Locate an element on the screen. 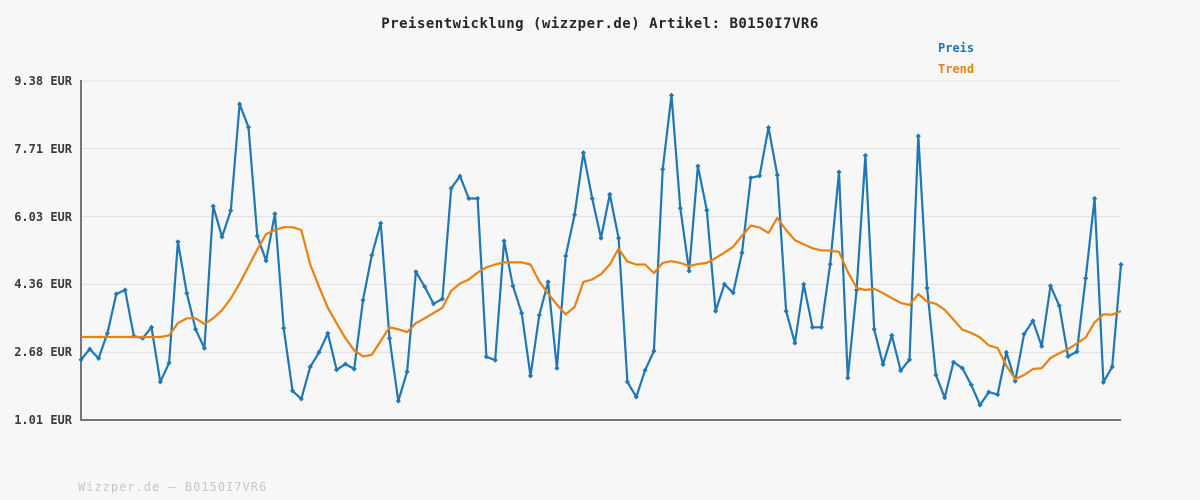  y-tick-label: 6.03 EUR is located at coordinates (43, 216).